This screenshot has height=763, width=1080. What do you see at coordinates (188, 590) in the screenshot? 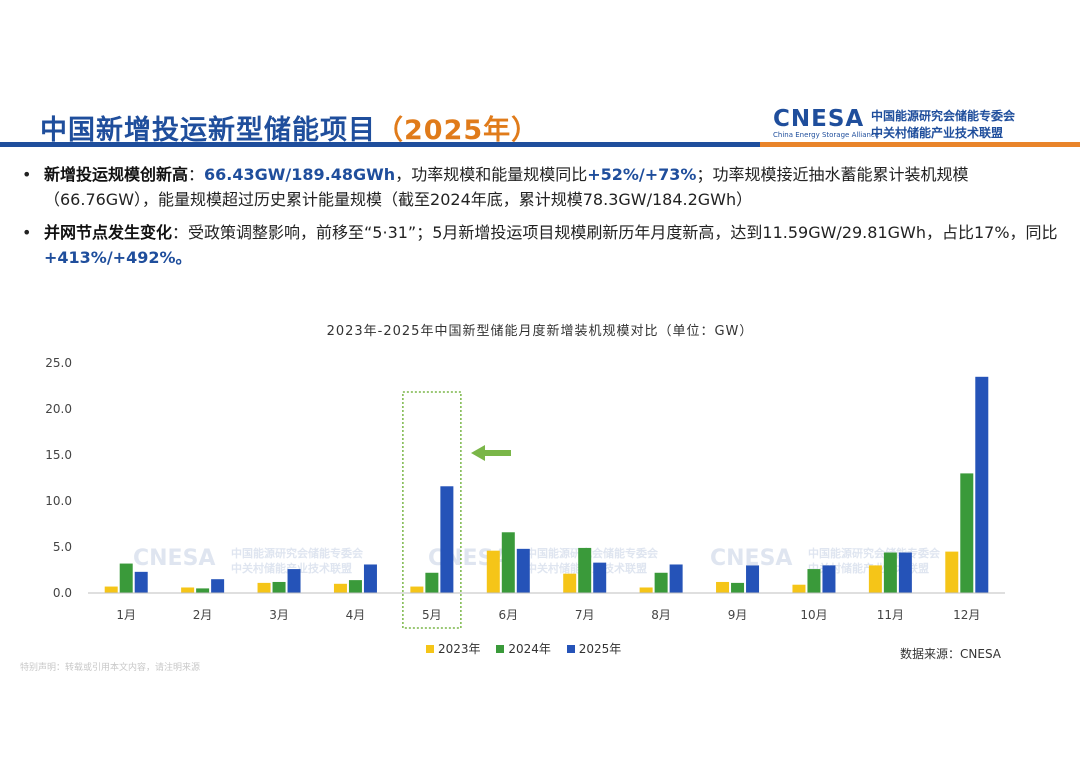
I see `bar-2023年-2月` at bounding box center [188, 590].